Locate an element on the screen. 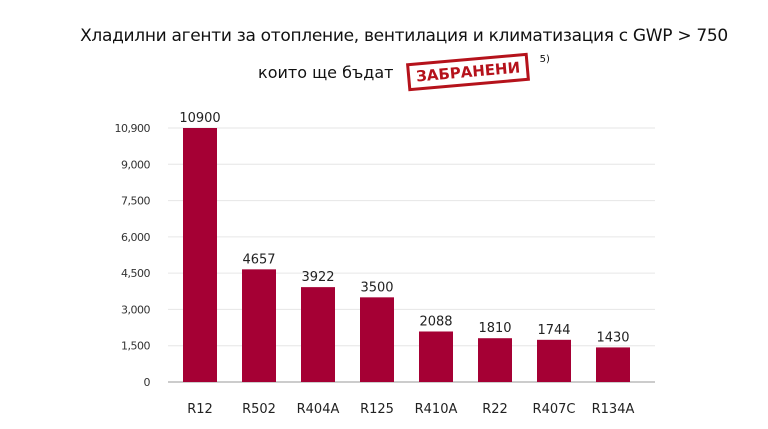  x-tick-label: R410A is located at coordinates (436, 409).